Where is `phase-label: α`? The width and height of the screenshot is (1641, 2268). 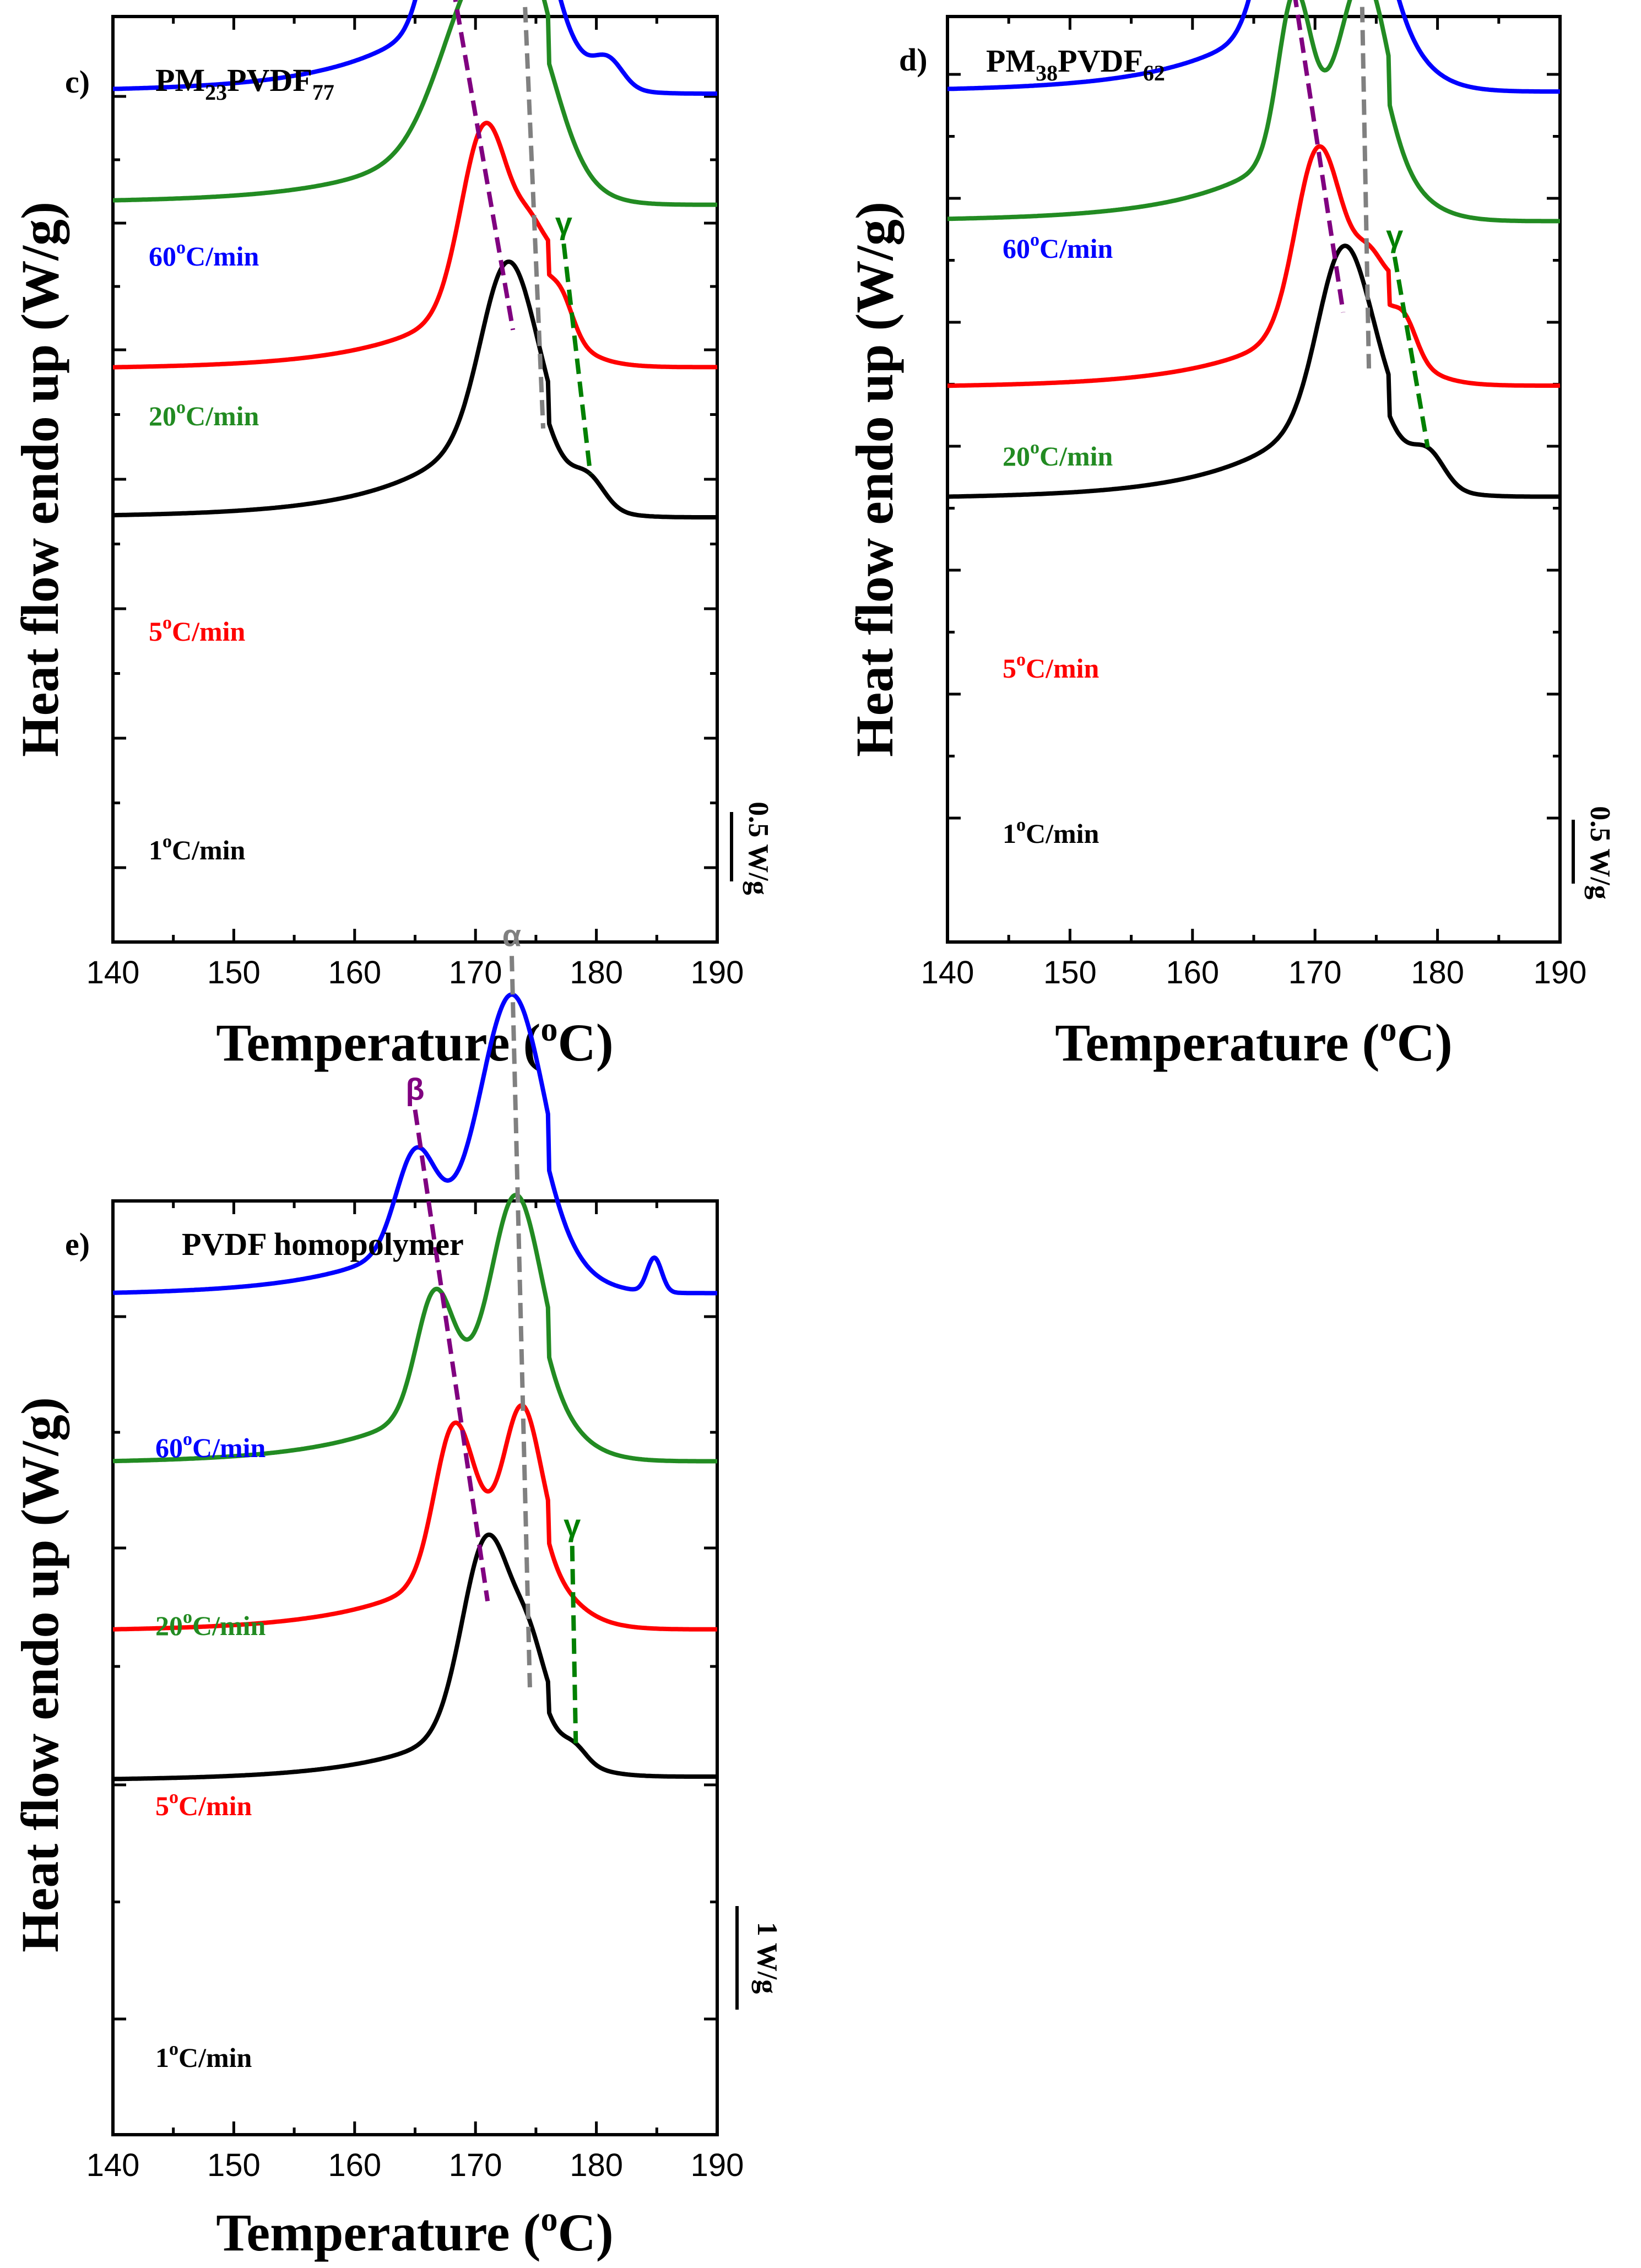 phase-label: α is located at coordinates (511, 935).